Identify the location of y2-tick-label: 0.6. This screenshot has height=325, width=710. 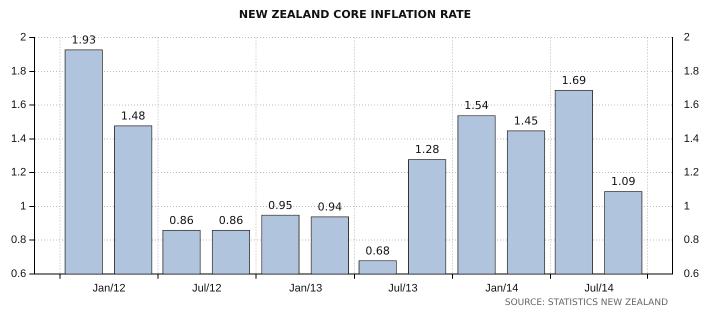
(692, 274).